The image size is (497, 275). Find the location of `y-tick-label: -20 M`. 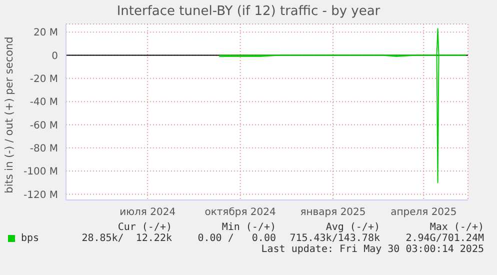

y-tick-label: -20 M is located at coordinates (44, 79).